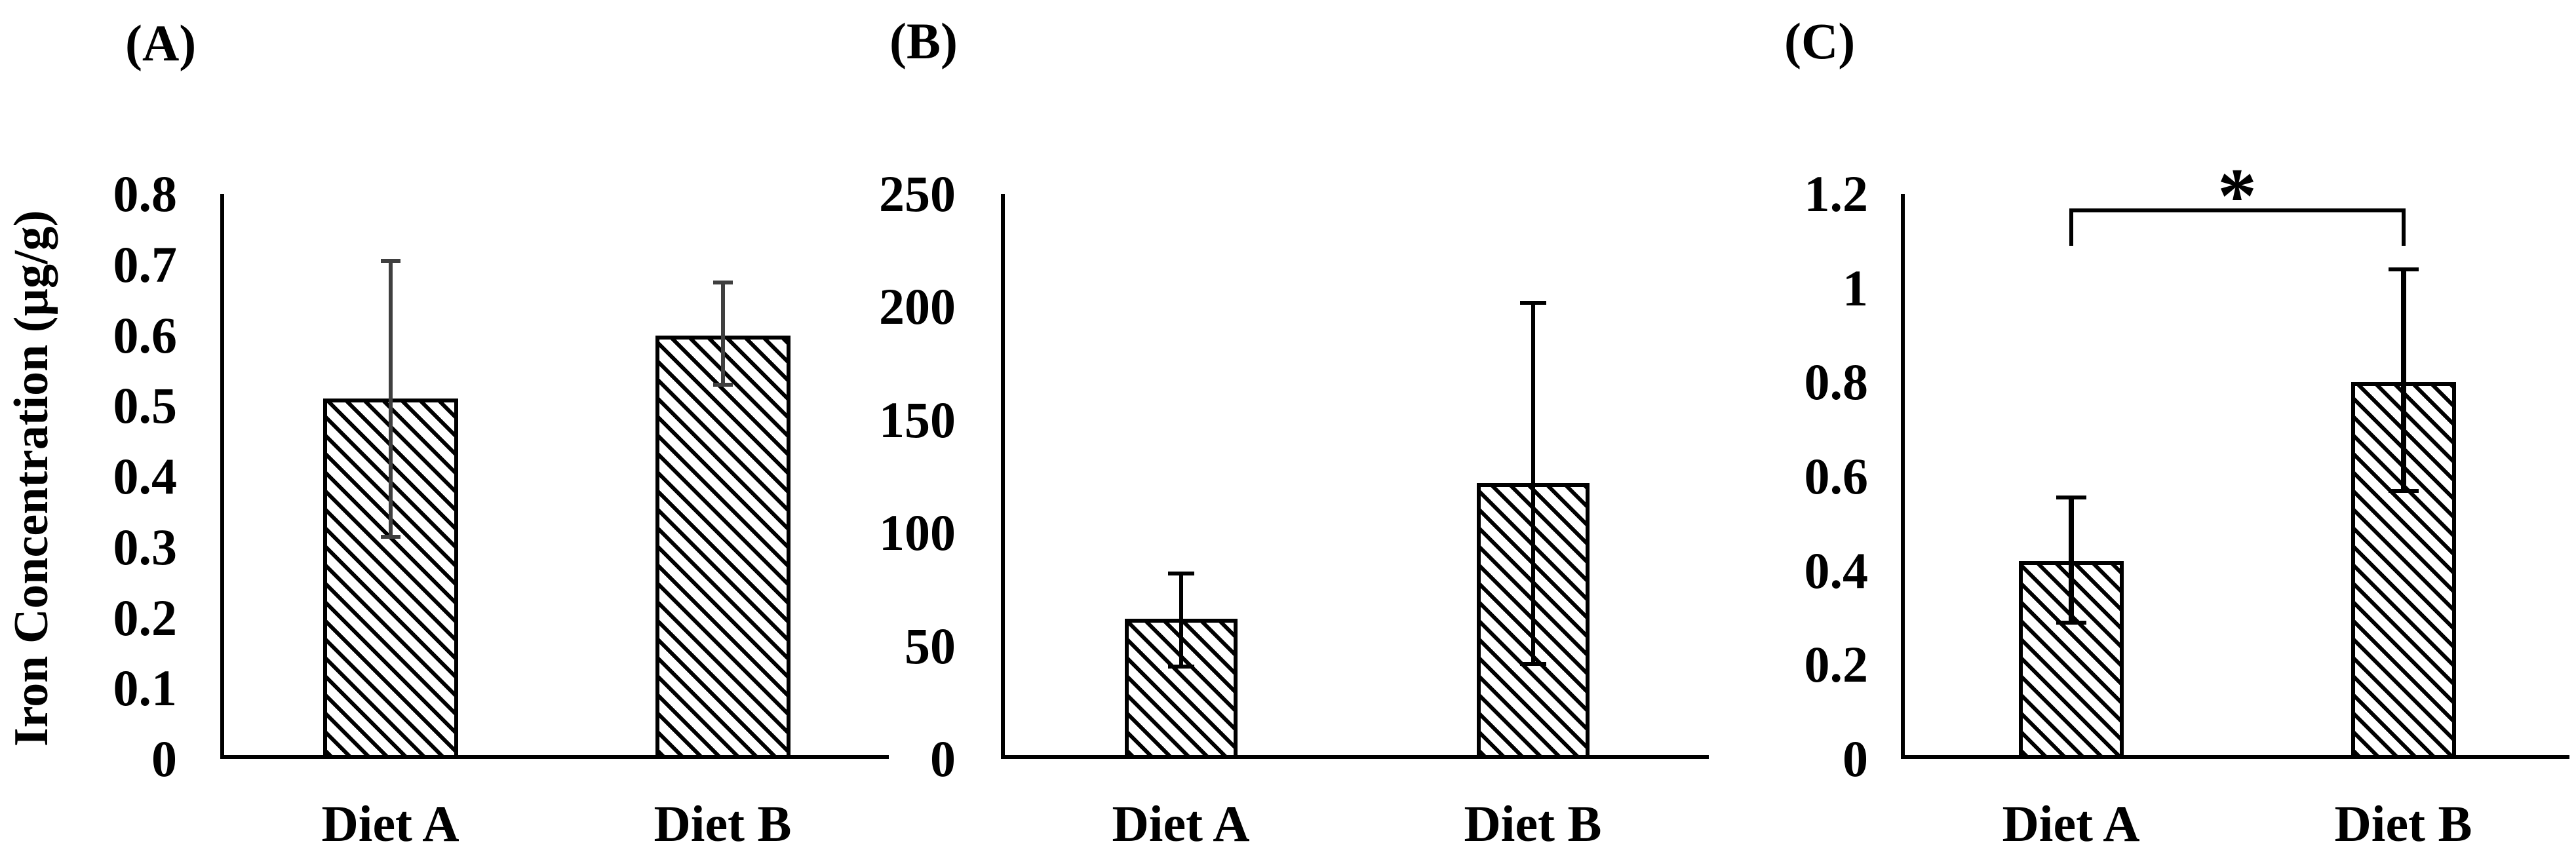 The height and width of the screenshot is (856, 2576). What do you see at coordinates (1181, 689) in the screenshot?
I see `bar-diet-a` at bounding box center [1181, 689].